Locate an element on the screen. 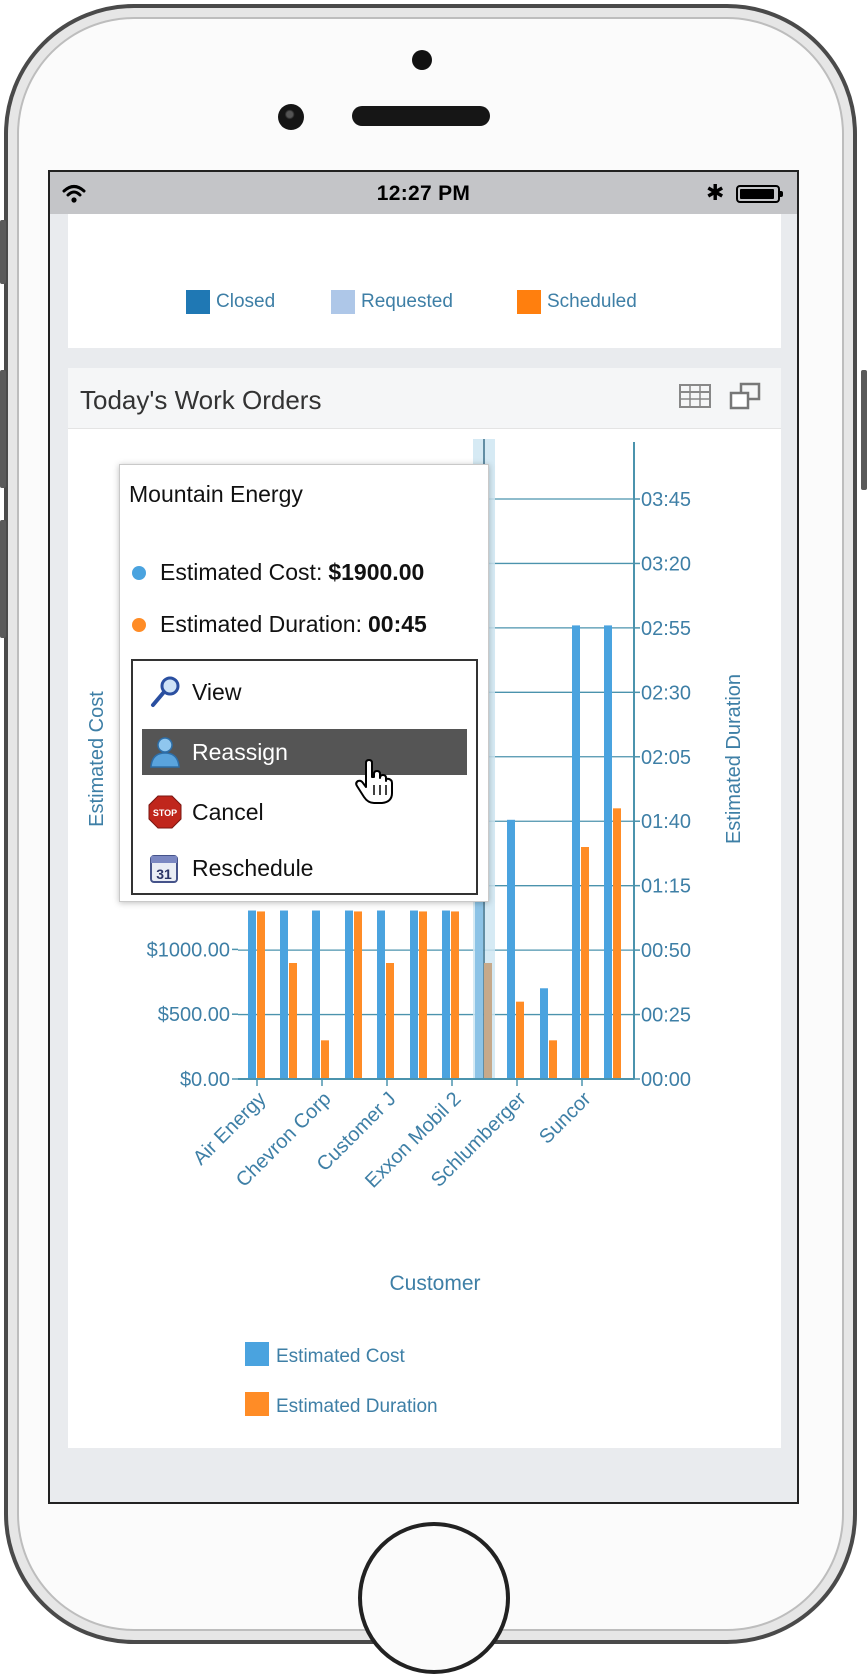 This screenshot has height=1674, width=867. menu-item-view: View is located at coordinates (304, 692).